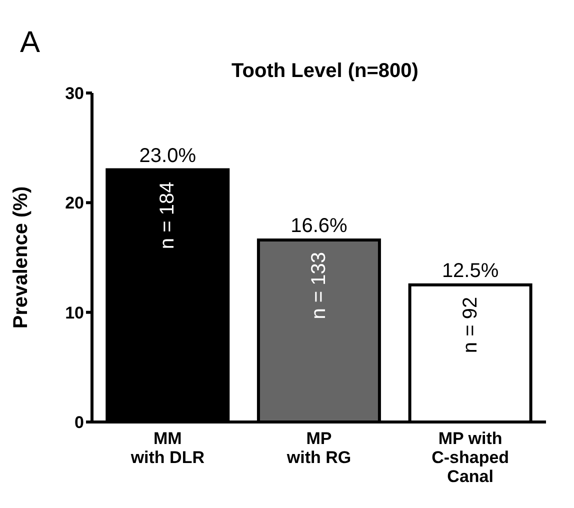 The width and height of the screenshot is (574, 508). Describe the element at coordinates (79, 422) in the screenshot. I see `y-tick-label: 0` at that location.